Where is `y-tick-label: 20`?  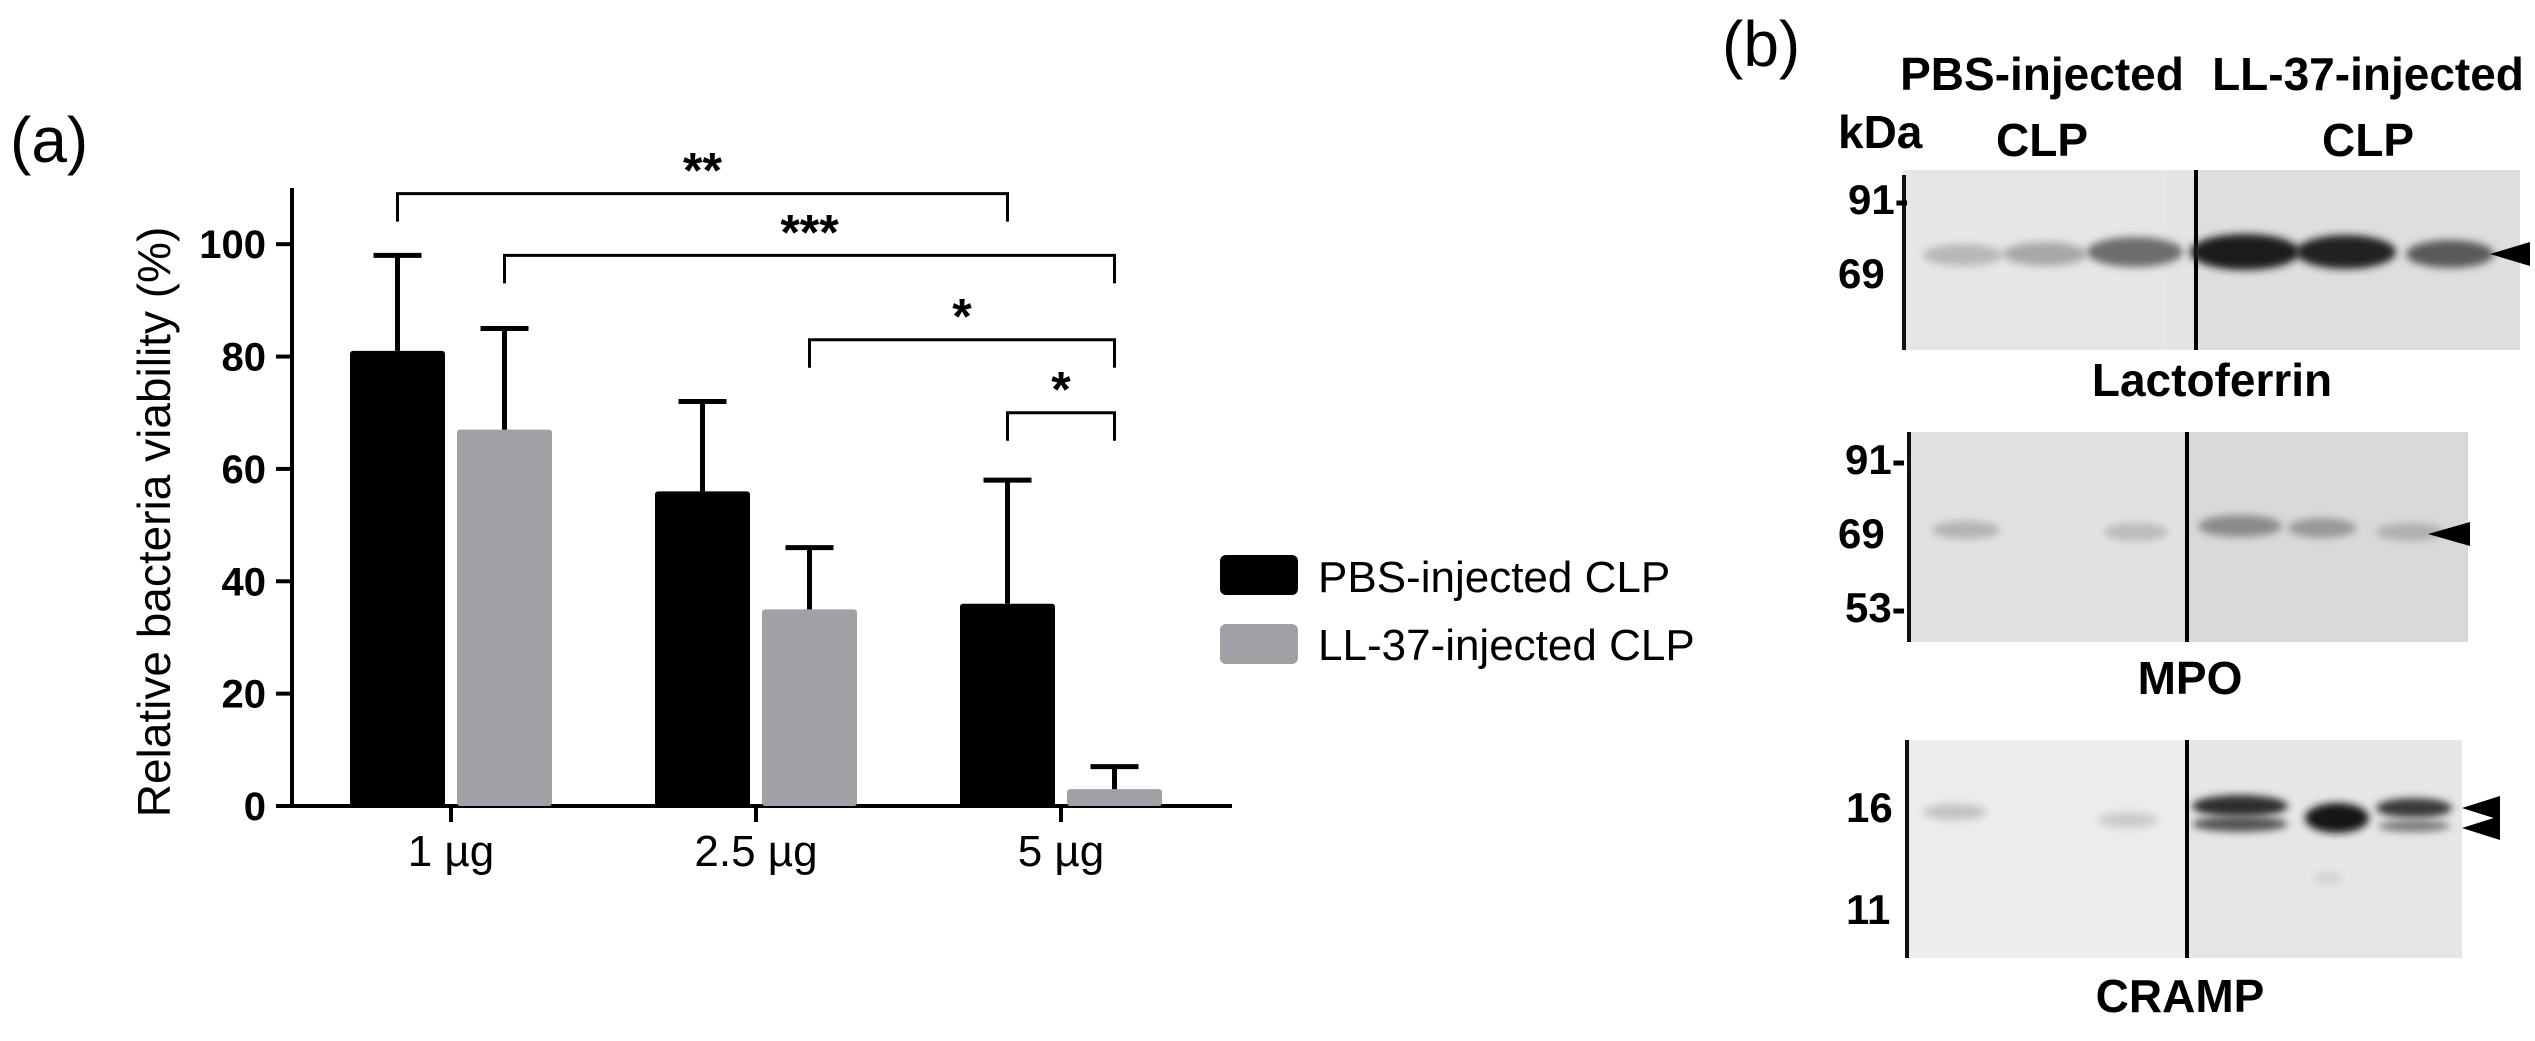 y-tick-label: 20 is located at coordinates (244, 695).